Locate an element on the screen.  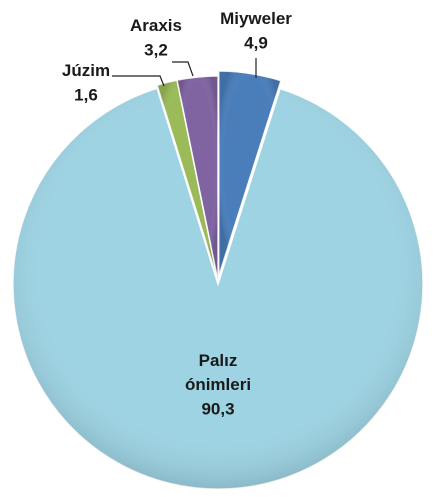
label-line: Araxis is located at coordinates (156, 25).